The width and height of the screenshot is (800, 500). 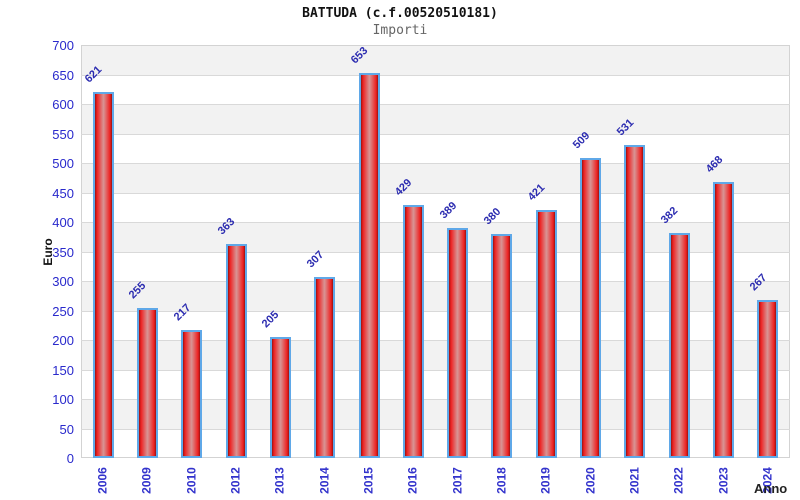 What do you see at coordinates (413, 331) in the screenshot?
I see `bar-2016` at bounding box center [413, 331].